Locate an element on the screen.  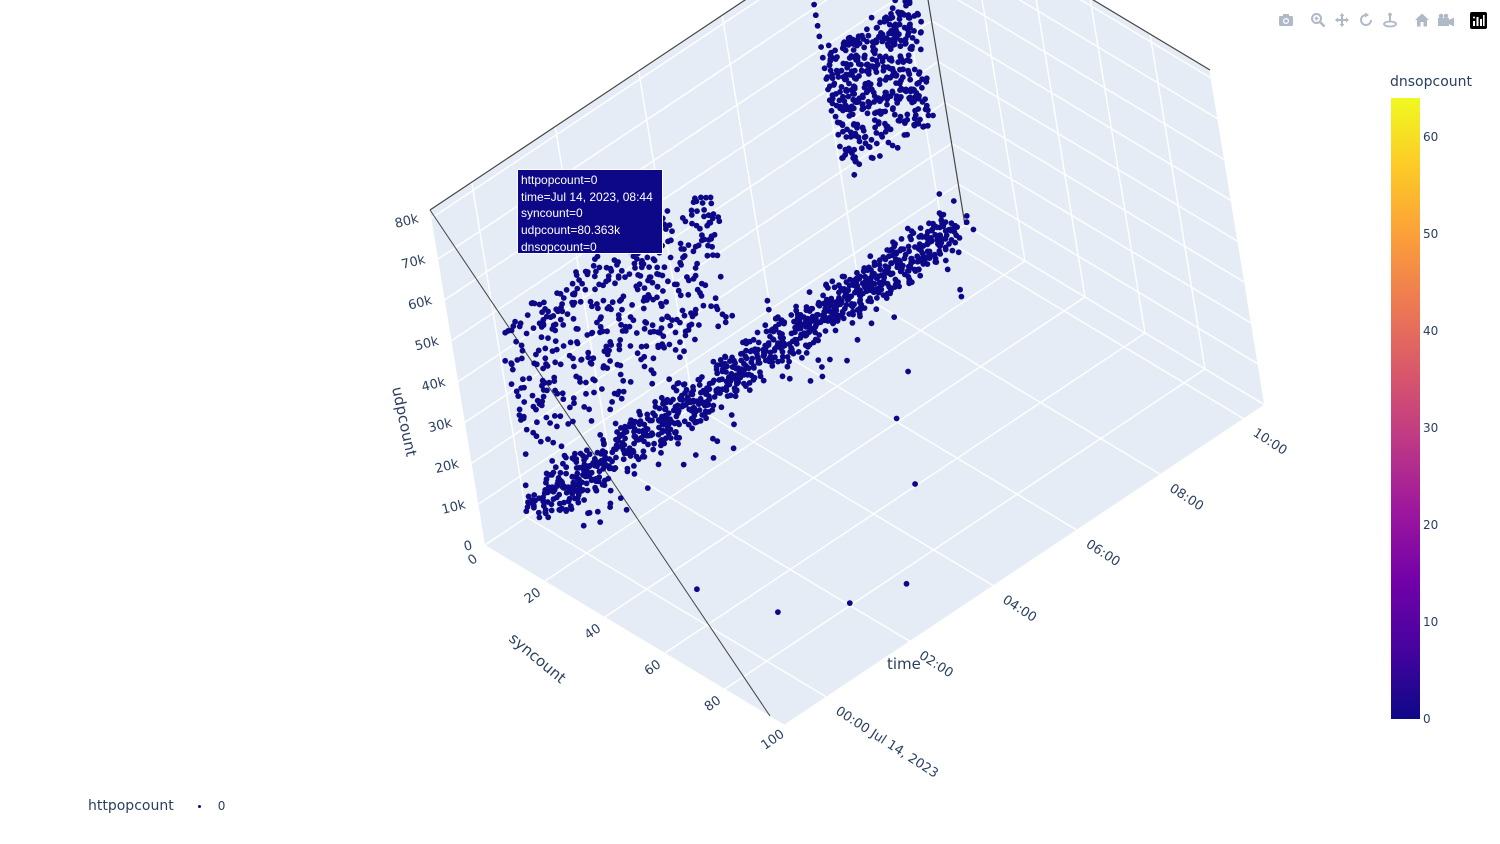
orbit-icon is located at coordinates (1366, 20).